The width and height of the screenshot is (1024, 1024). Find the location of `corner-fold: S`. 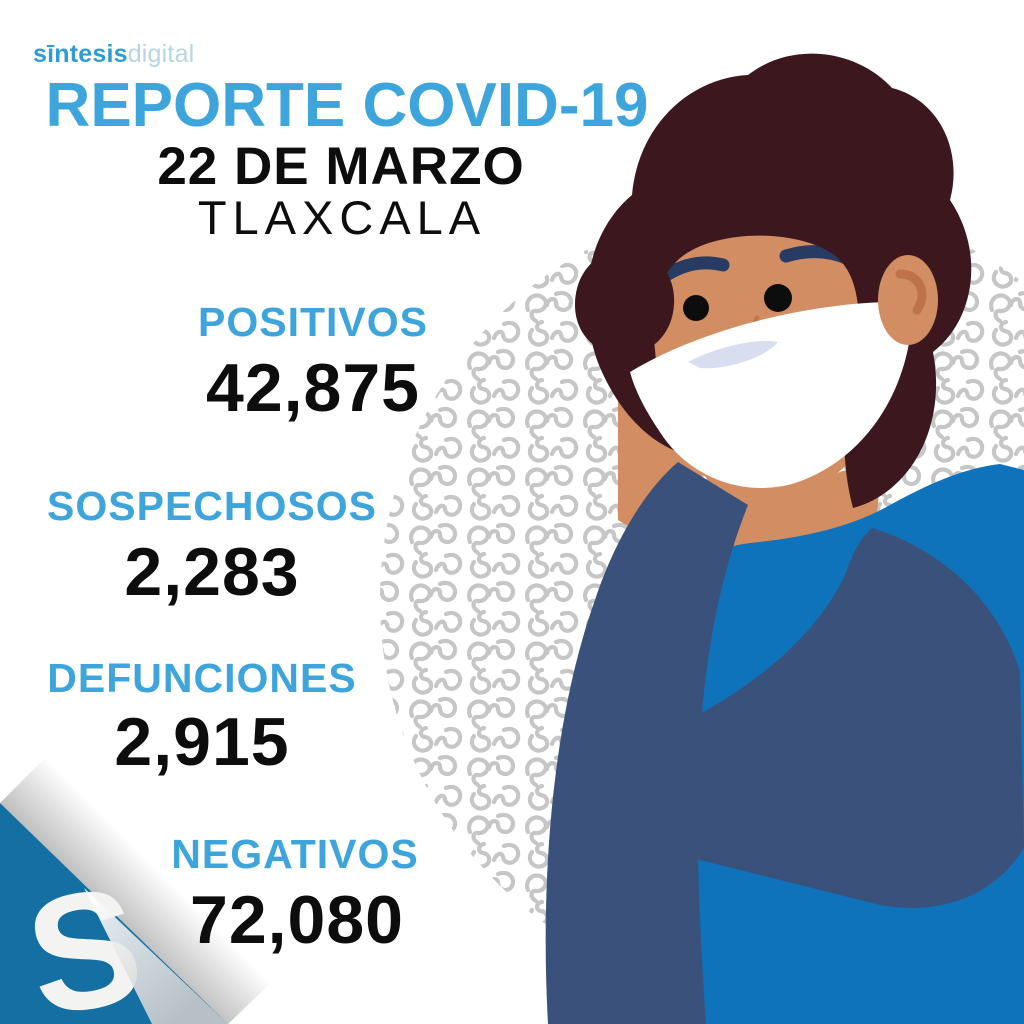

corner-fold: S is located at coordinates (137, 890).